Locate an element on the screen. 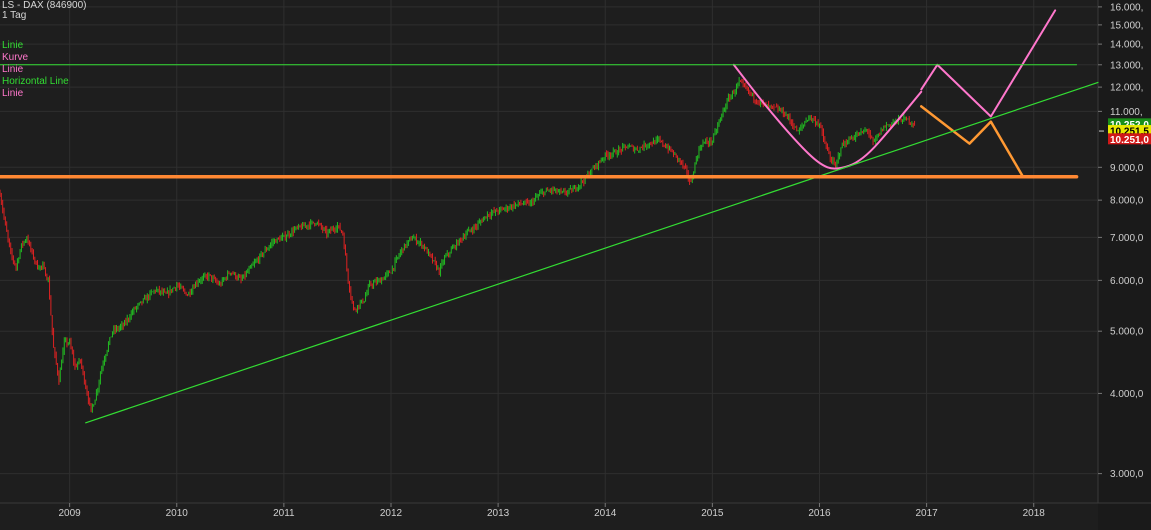 The image size is (1151, 530). y-tick-label: 9.000,0 is located at coordinates (1127, 168).